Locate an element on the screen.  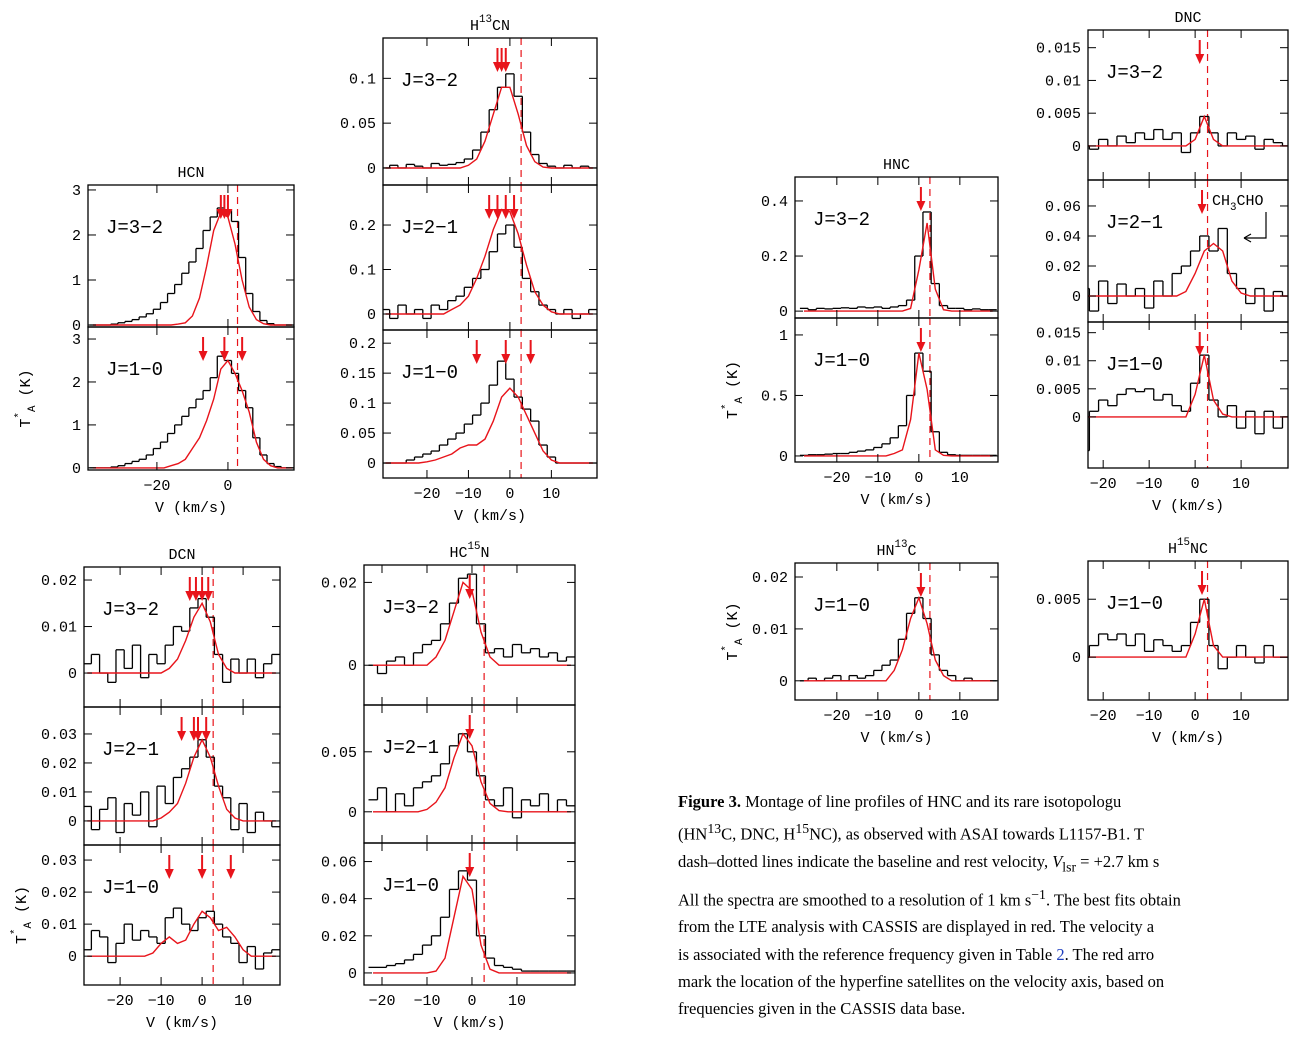
y-tick-label: 0.03 is located at coordinates (59, 861).